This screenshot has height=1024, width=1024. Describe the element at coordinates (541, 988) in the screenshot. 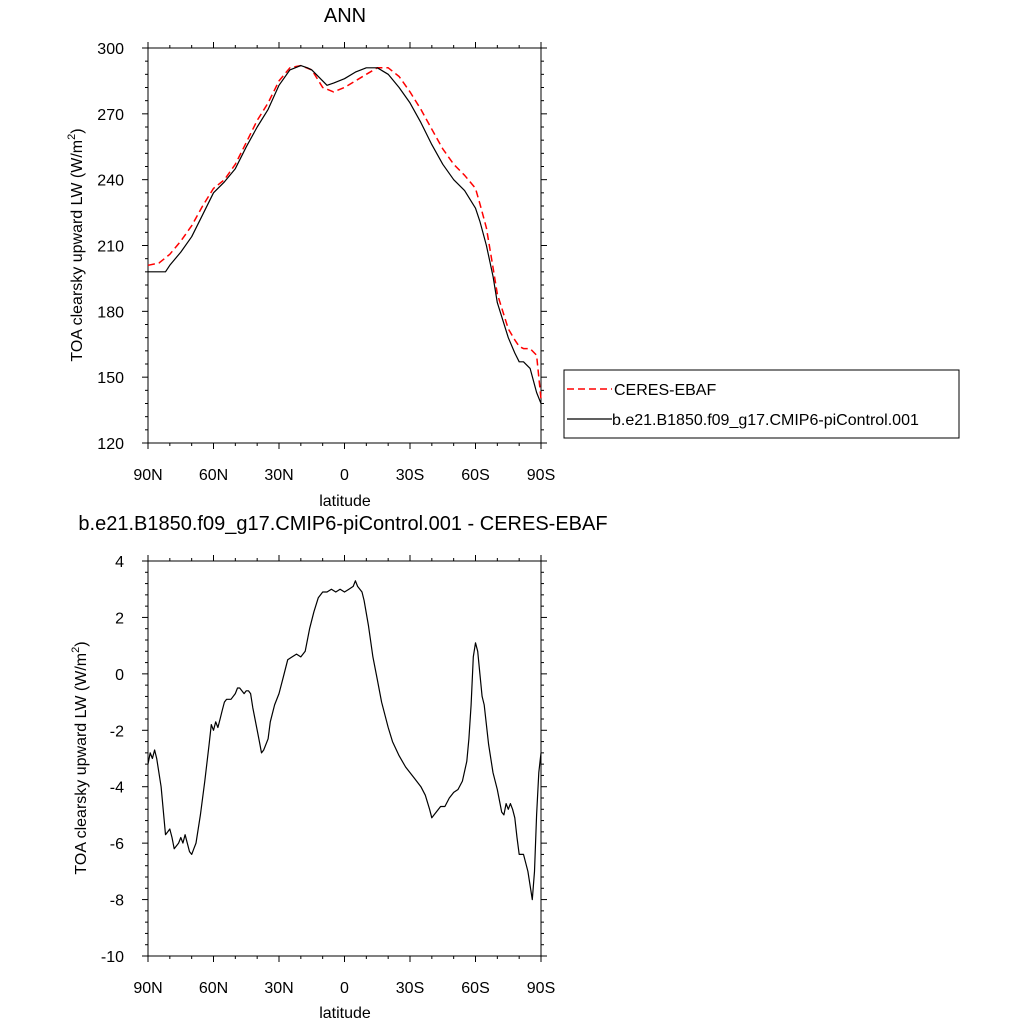

I see `bottom-x-tick-label: 90S` at that location.